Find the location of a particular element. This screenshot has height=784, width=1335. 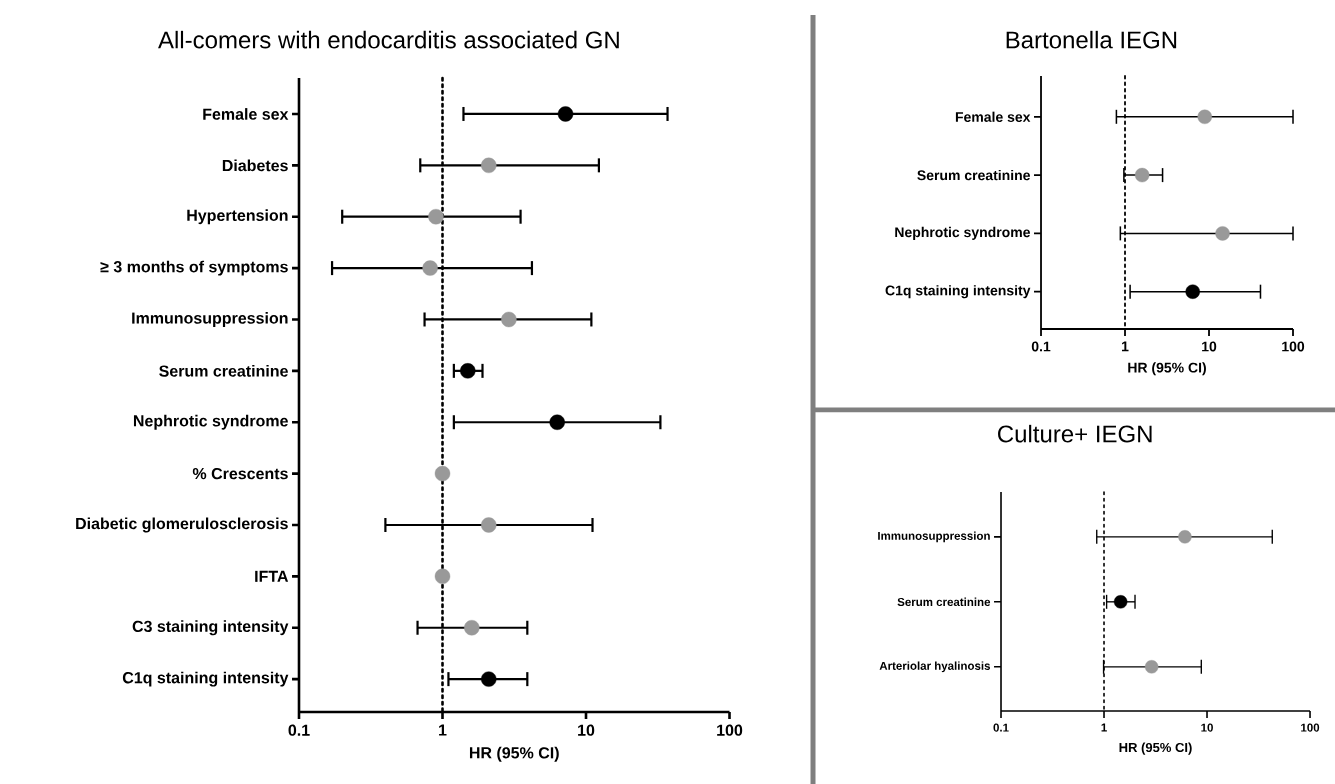

y-tick-label: Diabetic glomerulosclerosis is located at coordinates (182, 525).